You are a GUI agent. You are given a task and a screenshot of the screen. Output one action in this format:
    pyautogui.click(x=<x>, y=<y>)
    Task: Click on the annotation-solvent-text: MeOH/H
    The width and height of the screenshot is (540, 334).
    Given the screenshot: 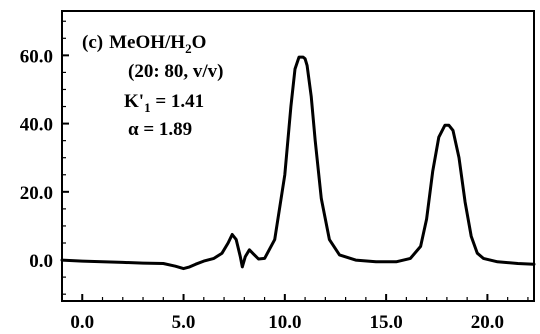 What is the action you would take?
    pyautogui.click(x=147, y=42)
    